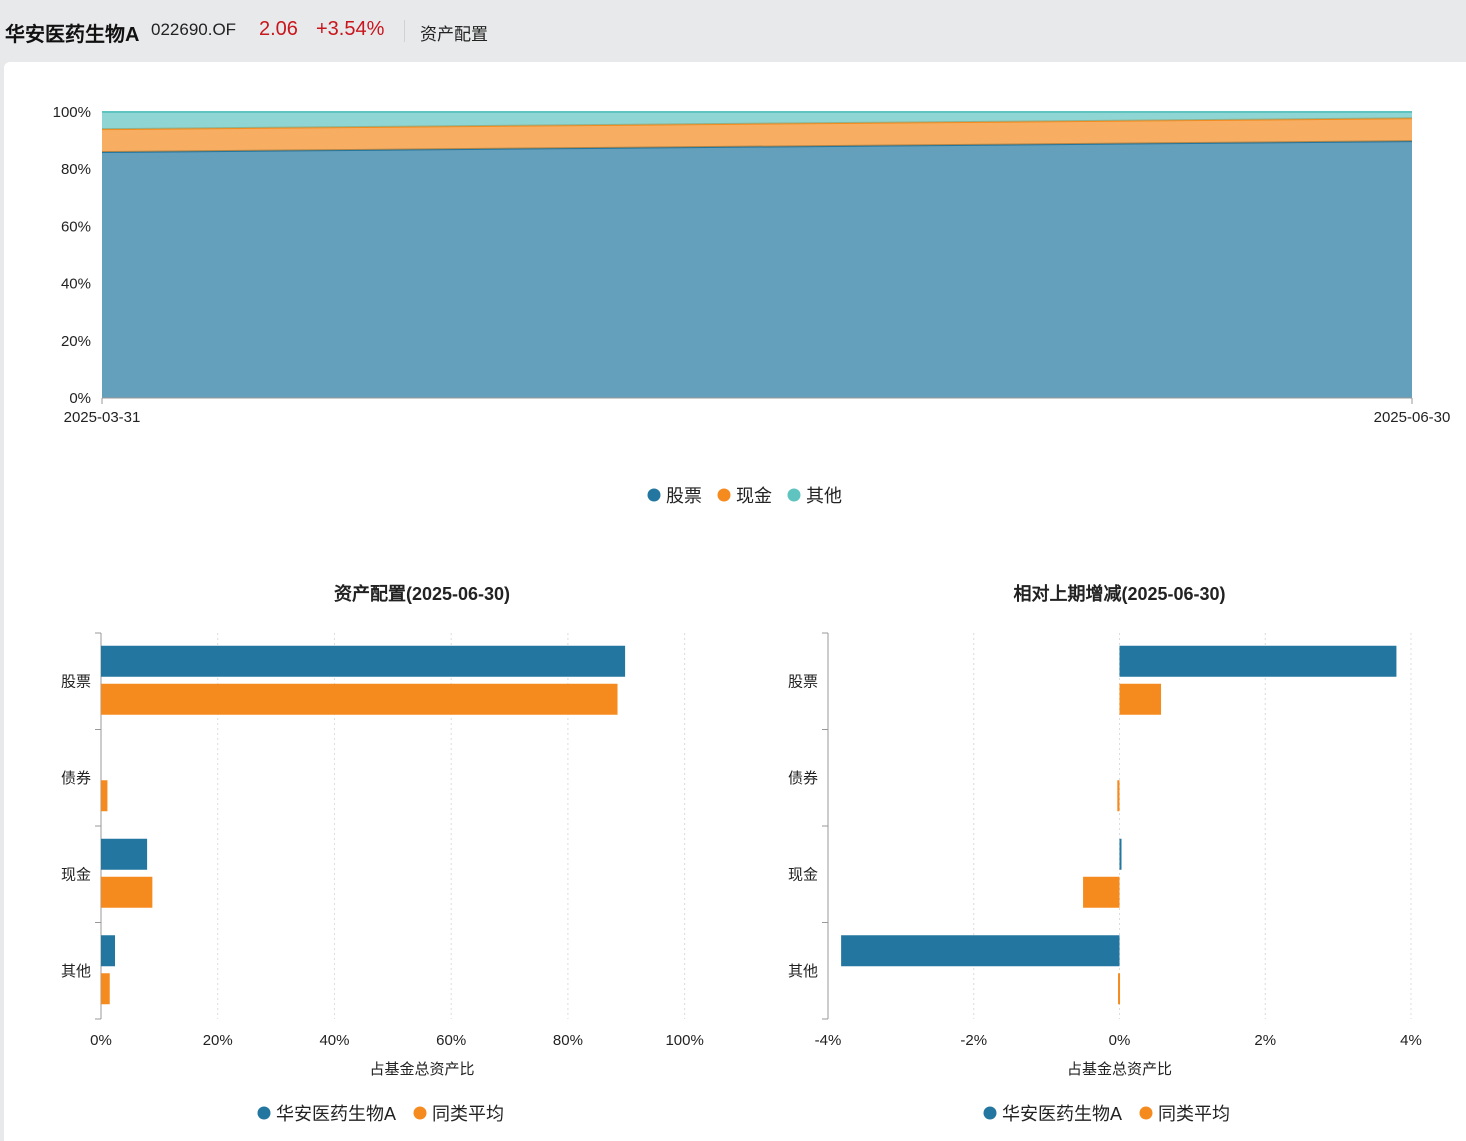 The image size is (1466, 1141). Describe the element at coordinates (1265, 1040) in the screenshot. I see `x-tick-label: 2%` at that location.